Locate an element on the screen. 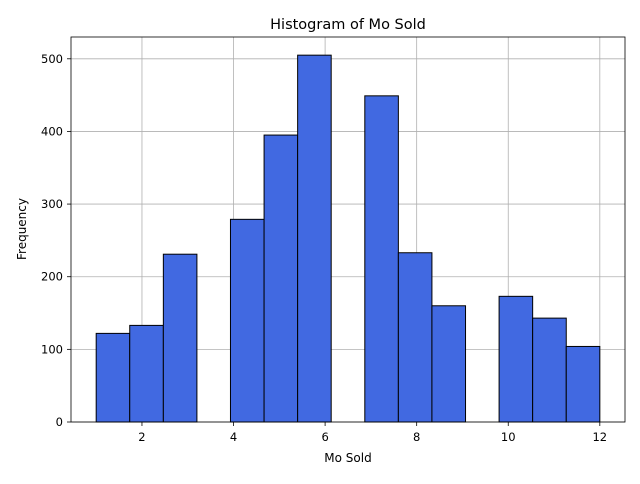  x-tick-label: 2 is located at coordinates (141, 437).